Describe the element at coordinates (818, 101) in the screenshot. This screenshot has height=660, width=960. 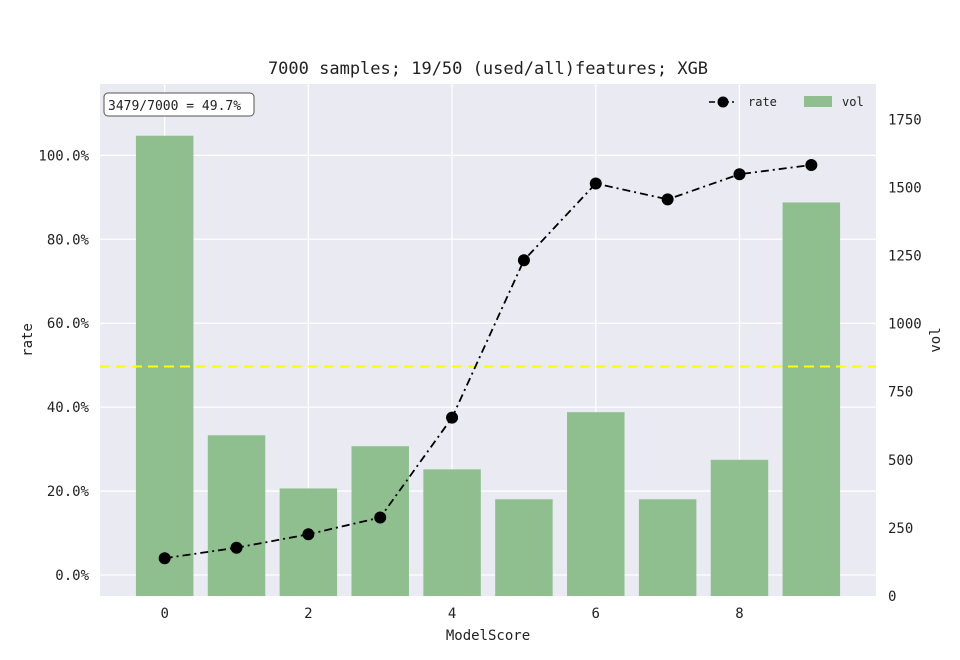
I see `legend-vol-swatch` at that location.